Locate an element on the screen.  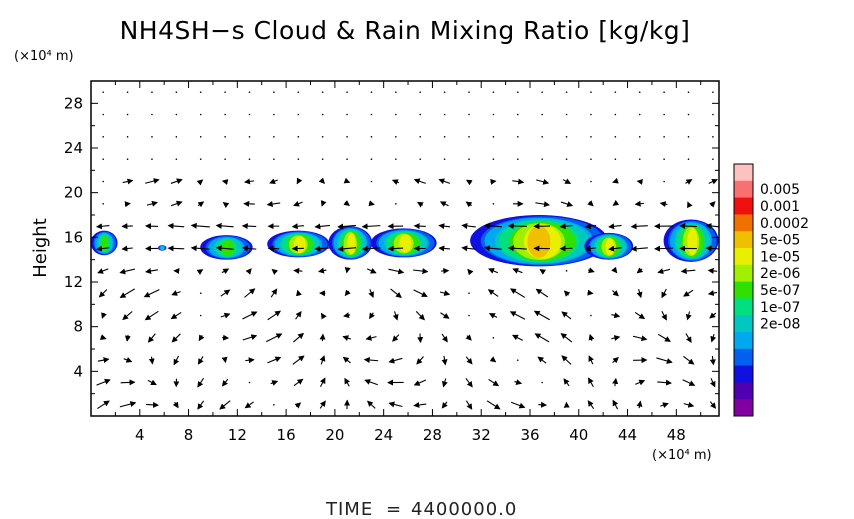
time-equals: = is located at coordinates (394, 509).